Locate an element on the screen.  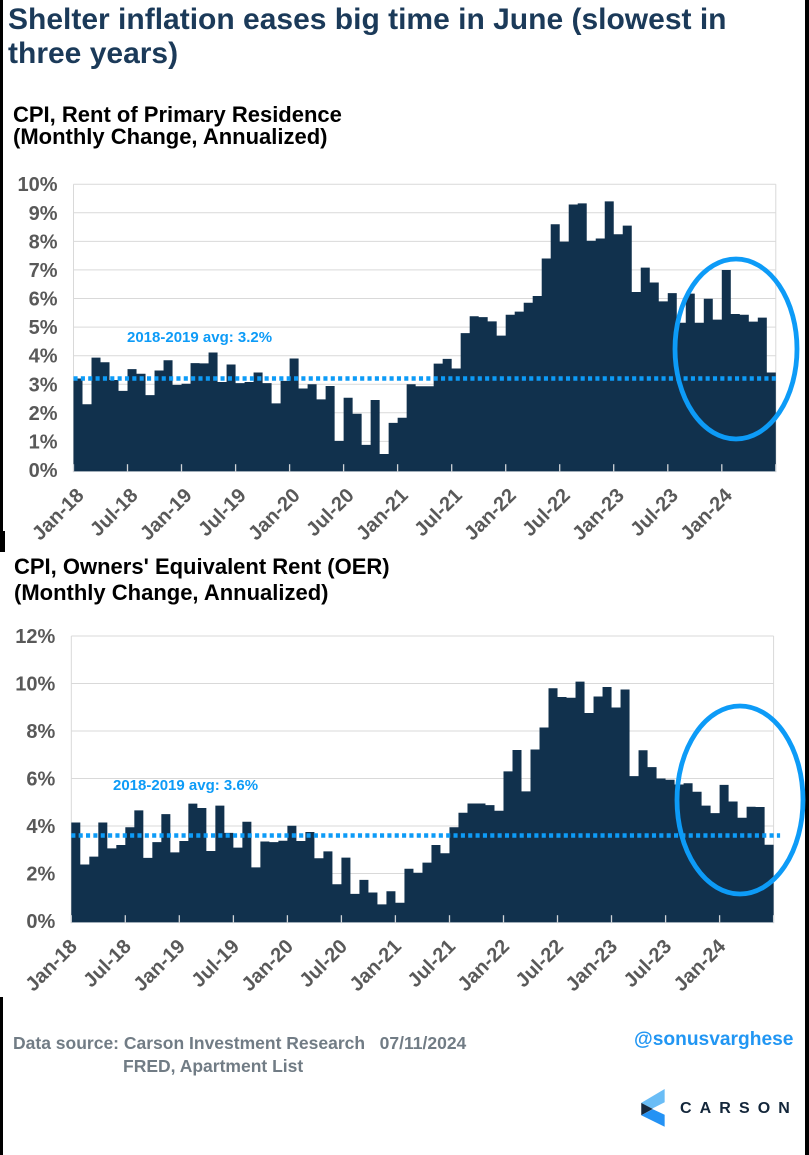
svg-text: 3% is located at coordinates (43, 385).